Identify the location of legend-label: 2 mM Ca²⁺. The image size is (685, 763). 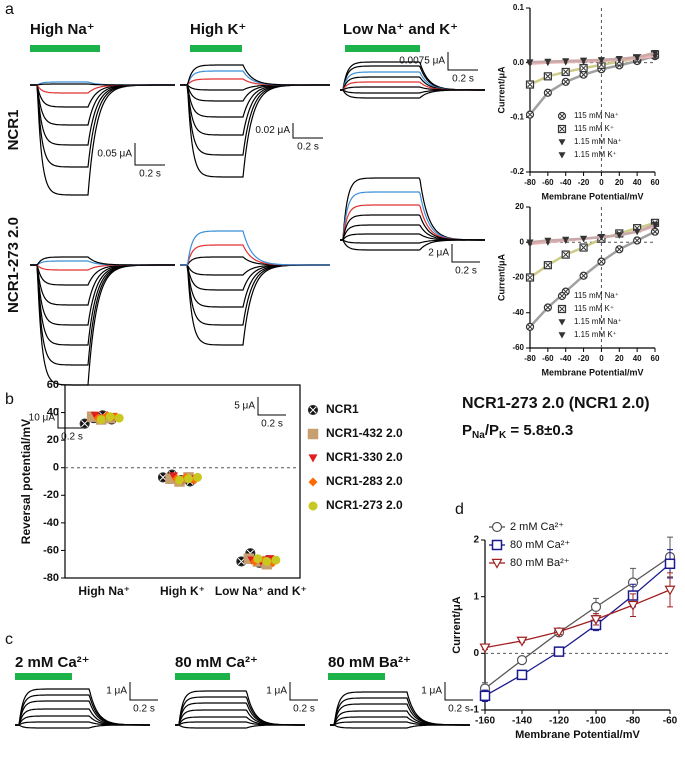
(537, 527).